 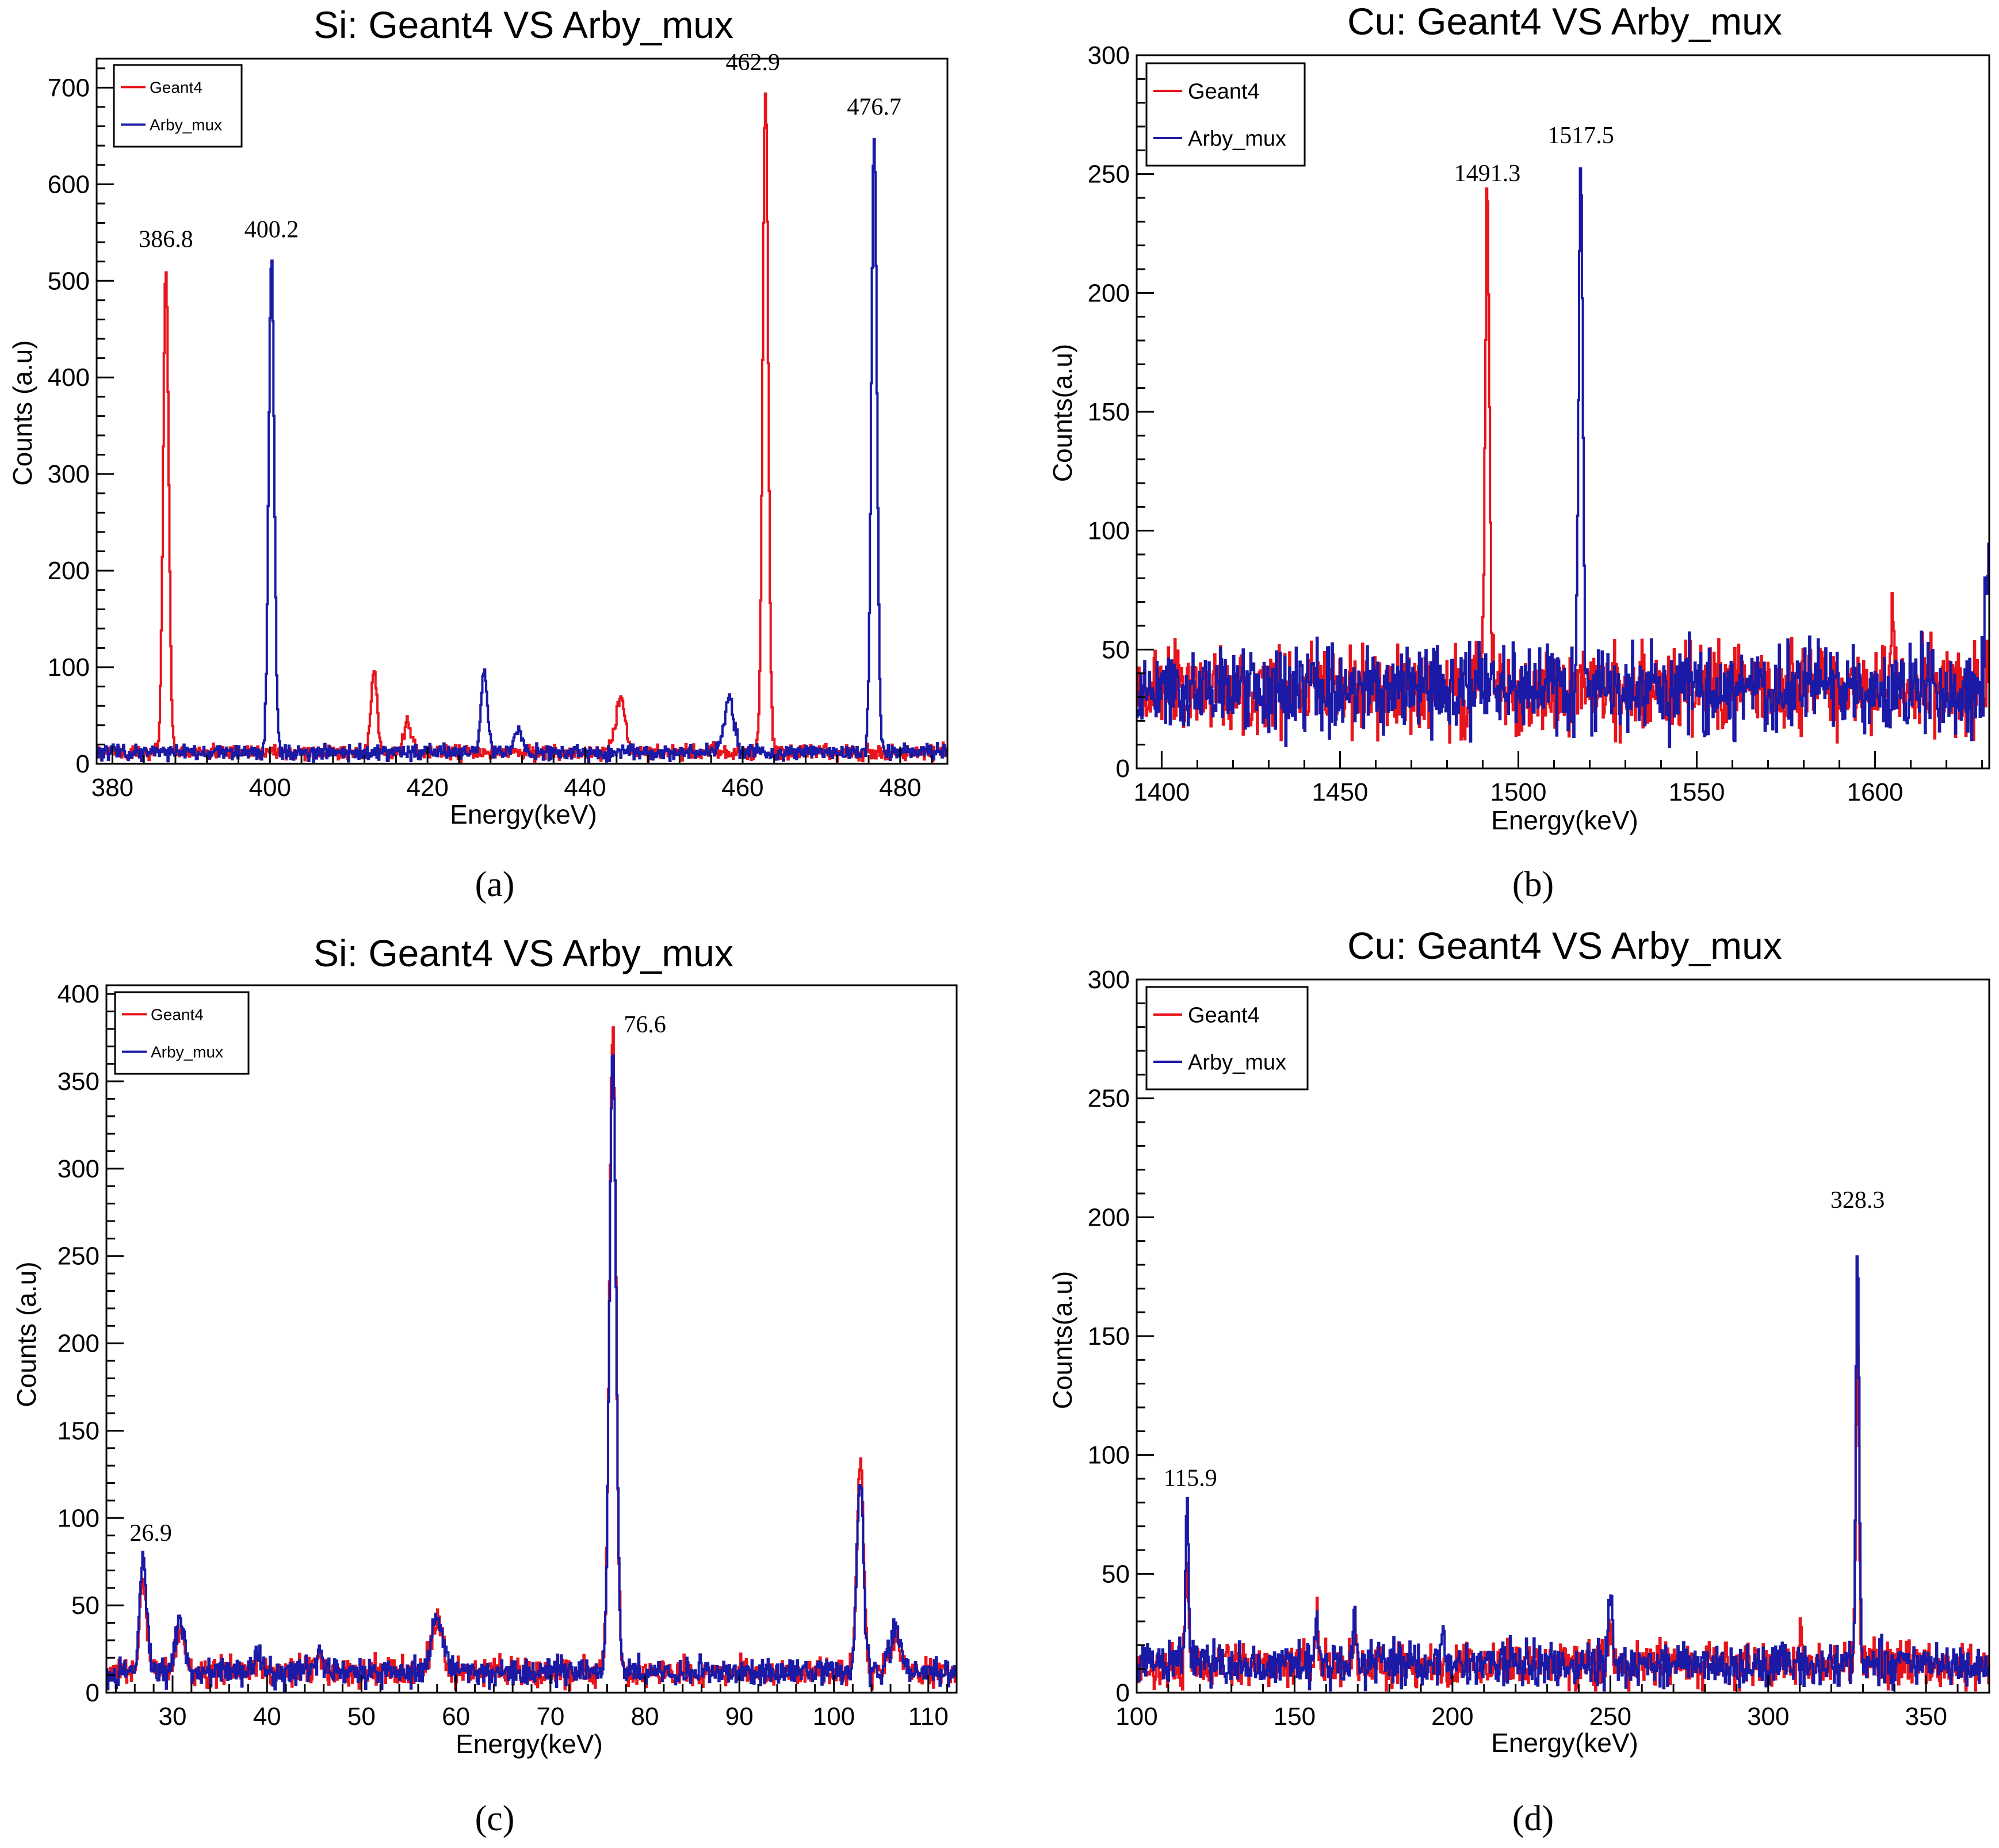 I want to click on panel-b-ytick-label: 200, so click(x=1109, y=293).